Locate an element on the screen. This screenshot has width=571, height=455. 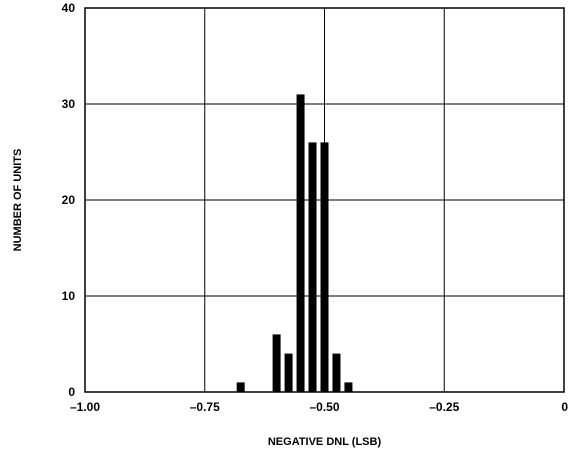
x-tick-label: –0.75 is located at coordinates (205, 407).